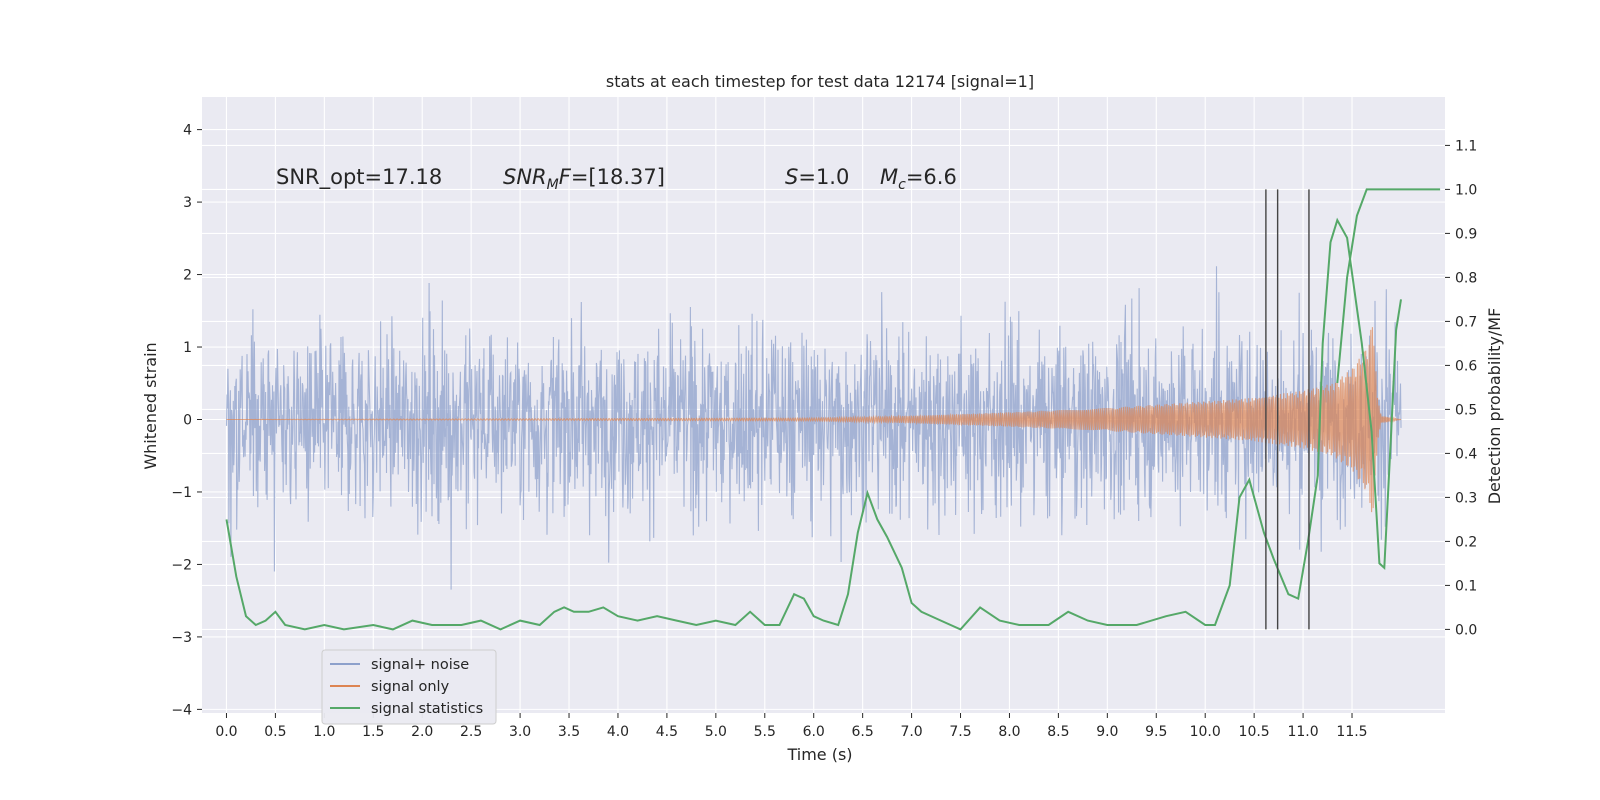  What do you see at coordinates (819, 754) in the screenshot?
I see `x-axis-label: Time (s)` at bounding box center [819, 754].